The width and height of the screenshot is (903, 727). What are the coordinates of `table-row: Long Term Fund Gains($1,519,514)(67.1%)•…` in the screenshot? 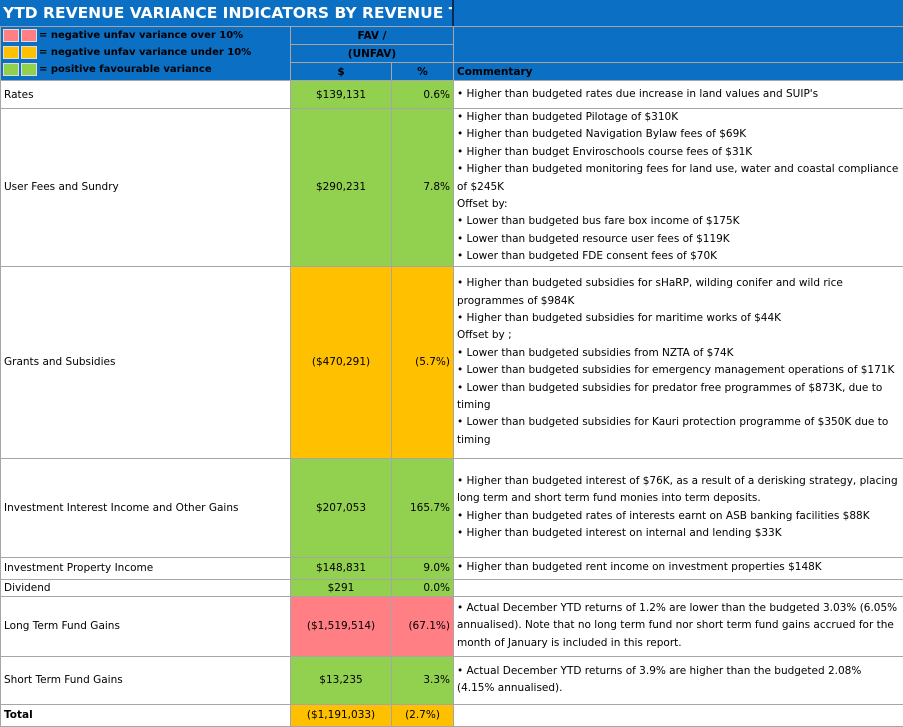 It's located at (452, 626).